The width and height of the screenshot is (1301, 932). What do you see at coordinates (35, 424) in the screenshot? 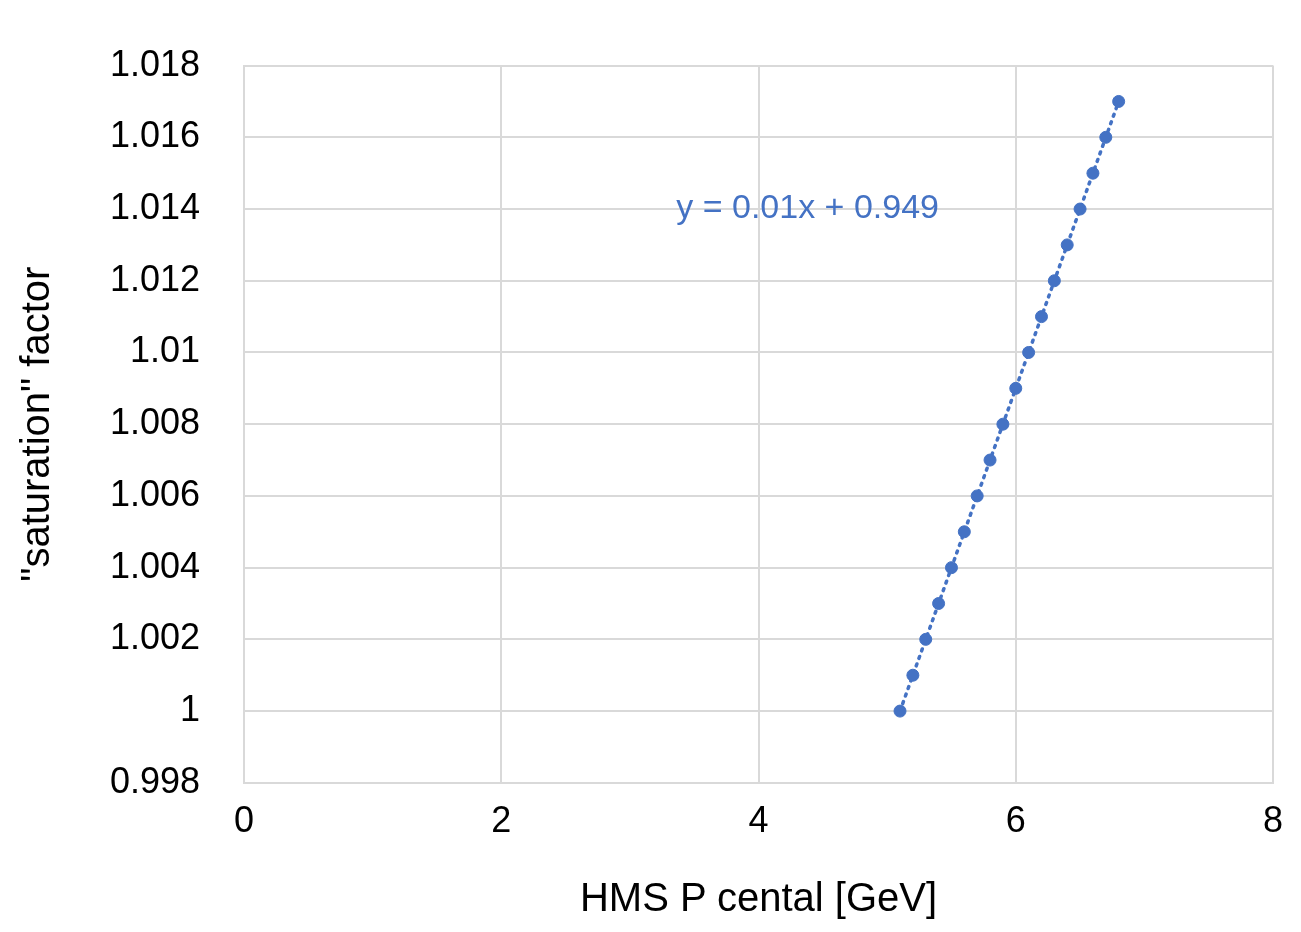
I see `y-axis-title: "saturation" factor` at bounding box center [35, 424].